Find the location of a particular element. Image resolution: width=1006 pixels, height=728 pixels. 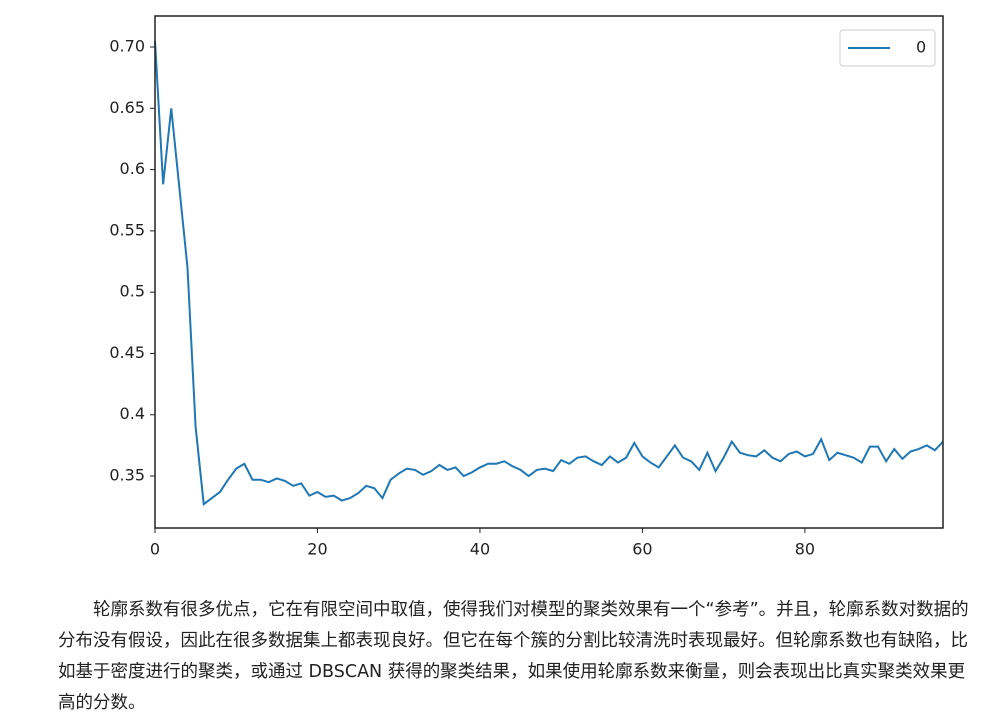

y-tick-label: 0.55 is located at coordinates (127, 229).